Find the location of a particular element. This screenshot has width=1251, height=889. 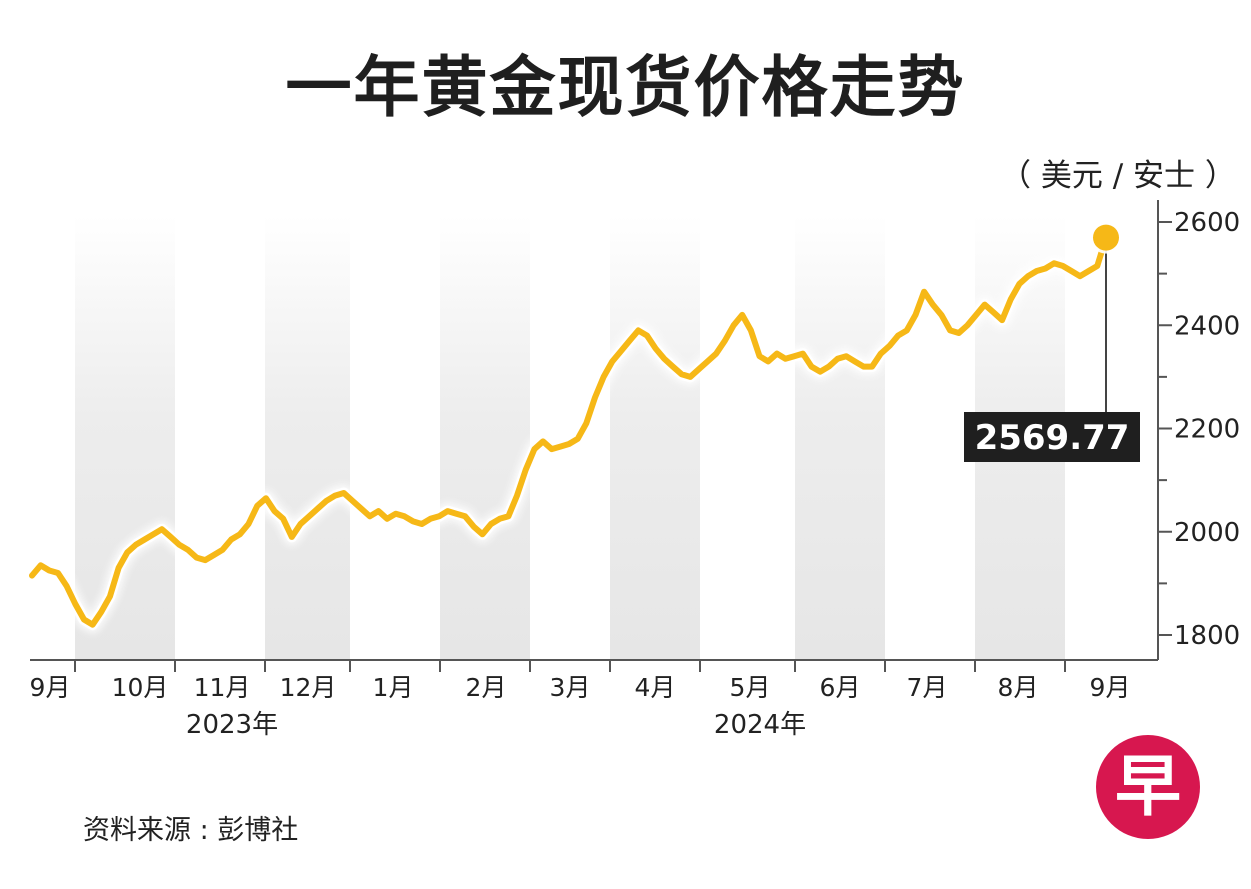

x-tick-label: 4月 is located at coordinates (655, 687).